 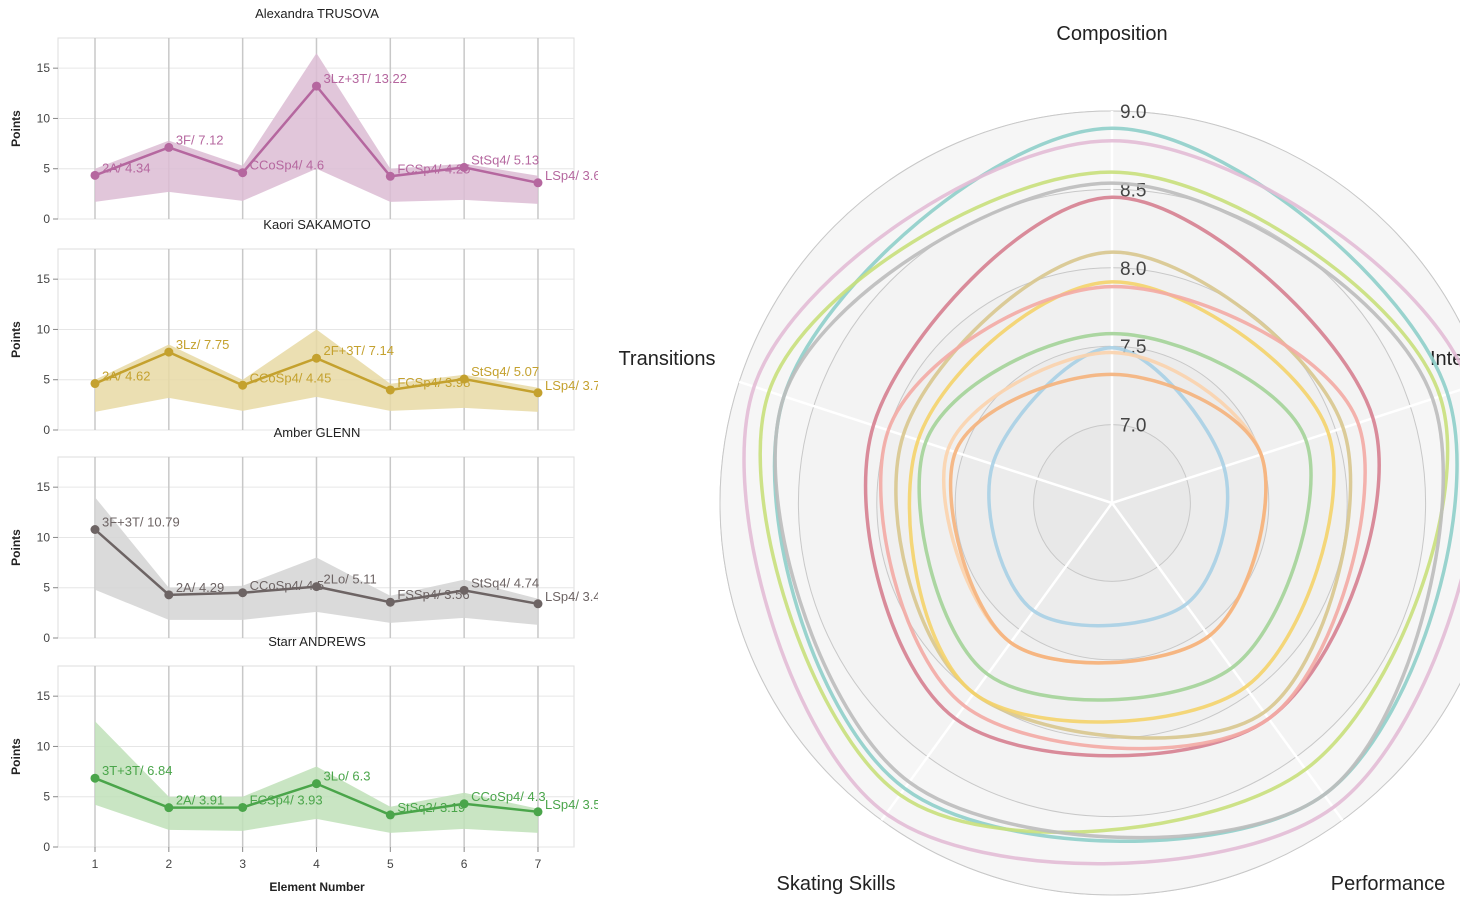 What do you see at coordinates (1445, 359) in the screenshot?
I see `radar-axis-label: Interpretation` at bounding box center [1445, 359].